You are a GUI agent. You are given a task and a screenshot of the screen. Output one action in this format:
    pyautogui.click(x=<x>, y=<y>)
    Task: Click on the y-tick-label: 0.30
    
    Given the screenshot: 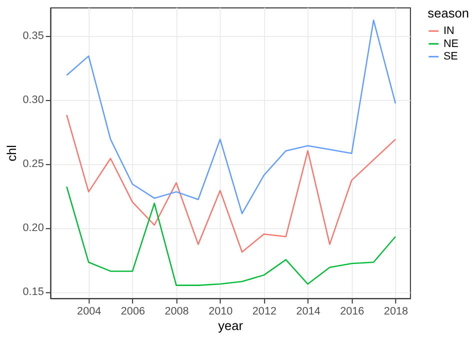 What is the action you would take?
    pyautogui.click(x=33, y=100)
    